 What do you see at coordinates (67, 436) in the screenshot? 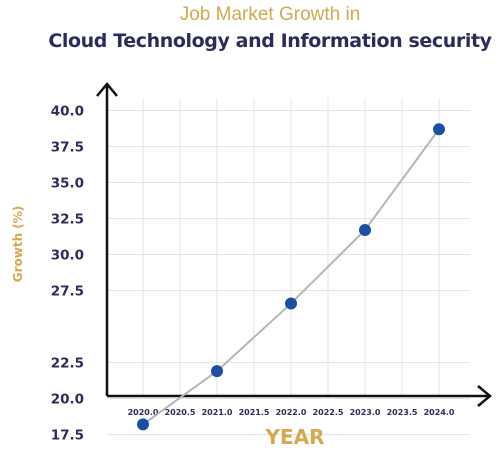
I see `y-tick-label: 17.5` at bounding box center [67, 436].